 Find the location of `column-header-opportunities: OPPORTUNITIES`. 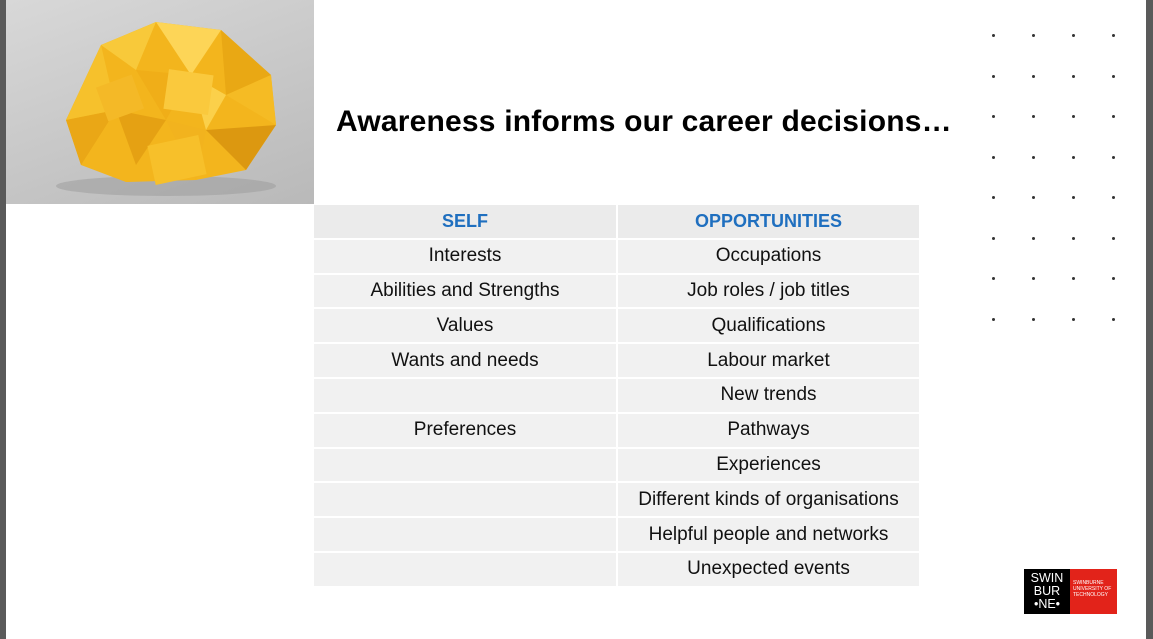

column-header-opportunities: OPPORTUNITIES is located at coordinates (768, 222).